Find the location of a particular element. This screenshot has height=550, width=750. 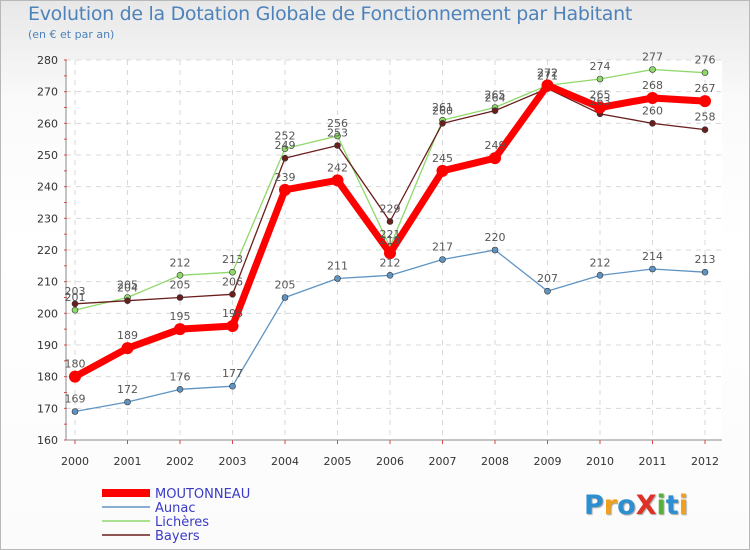

y-tick-label: 240 is located at coordinates (47, 187).